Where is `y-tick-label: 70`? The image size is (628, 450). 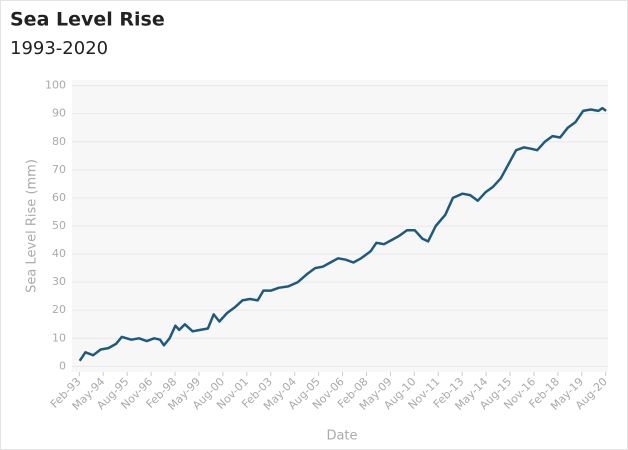 y-tick-label: 70 is located at coordinates (59, 169).